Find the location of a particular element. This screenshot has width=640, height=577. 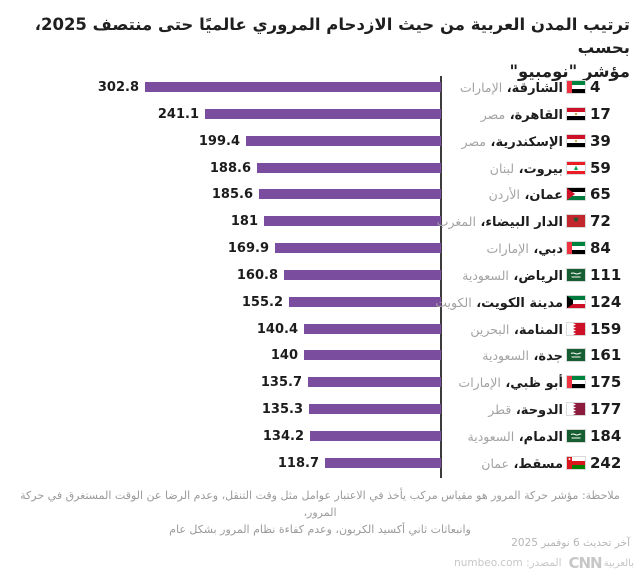

rank-label: 175 is located at coordinates (606, 382).